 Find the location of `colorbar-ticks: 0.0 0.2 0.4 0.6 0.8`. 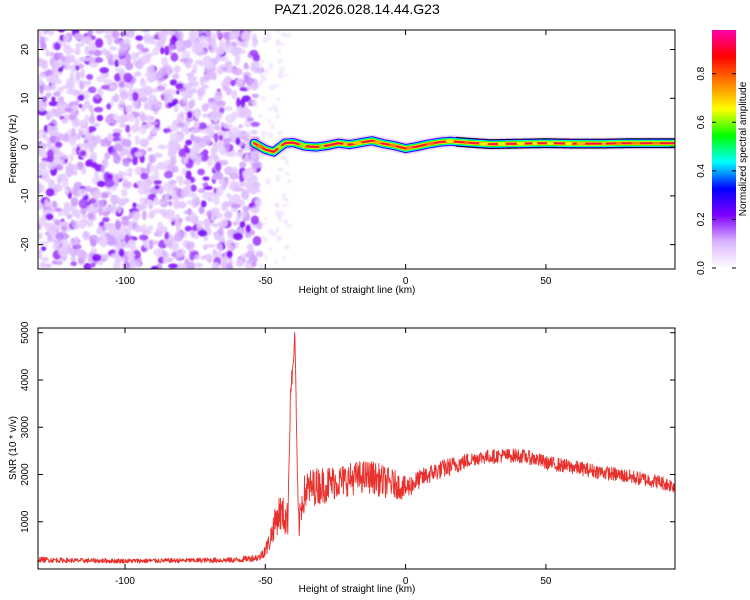

colorbar-ticks: 0.0 0.2 0.4 0.6 0.8 is located at coordinates (716, 170).